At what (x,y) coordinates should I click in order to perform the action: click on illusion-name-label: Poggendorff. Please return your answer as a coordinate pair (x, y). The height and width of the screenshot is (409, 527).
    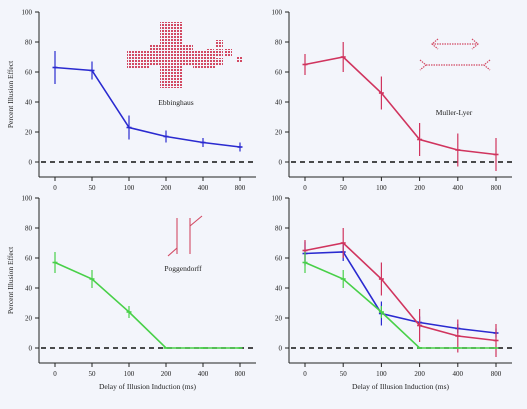
    Looking at the image, I should click on (183, 268).